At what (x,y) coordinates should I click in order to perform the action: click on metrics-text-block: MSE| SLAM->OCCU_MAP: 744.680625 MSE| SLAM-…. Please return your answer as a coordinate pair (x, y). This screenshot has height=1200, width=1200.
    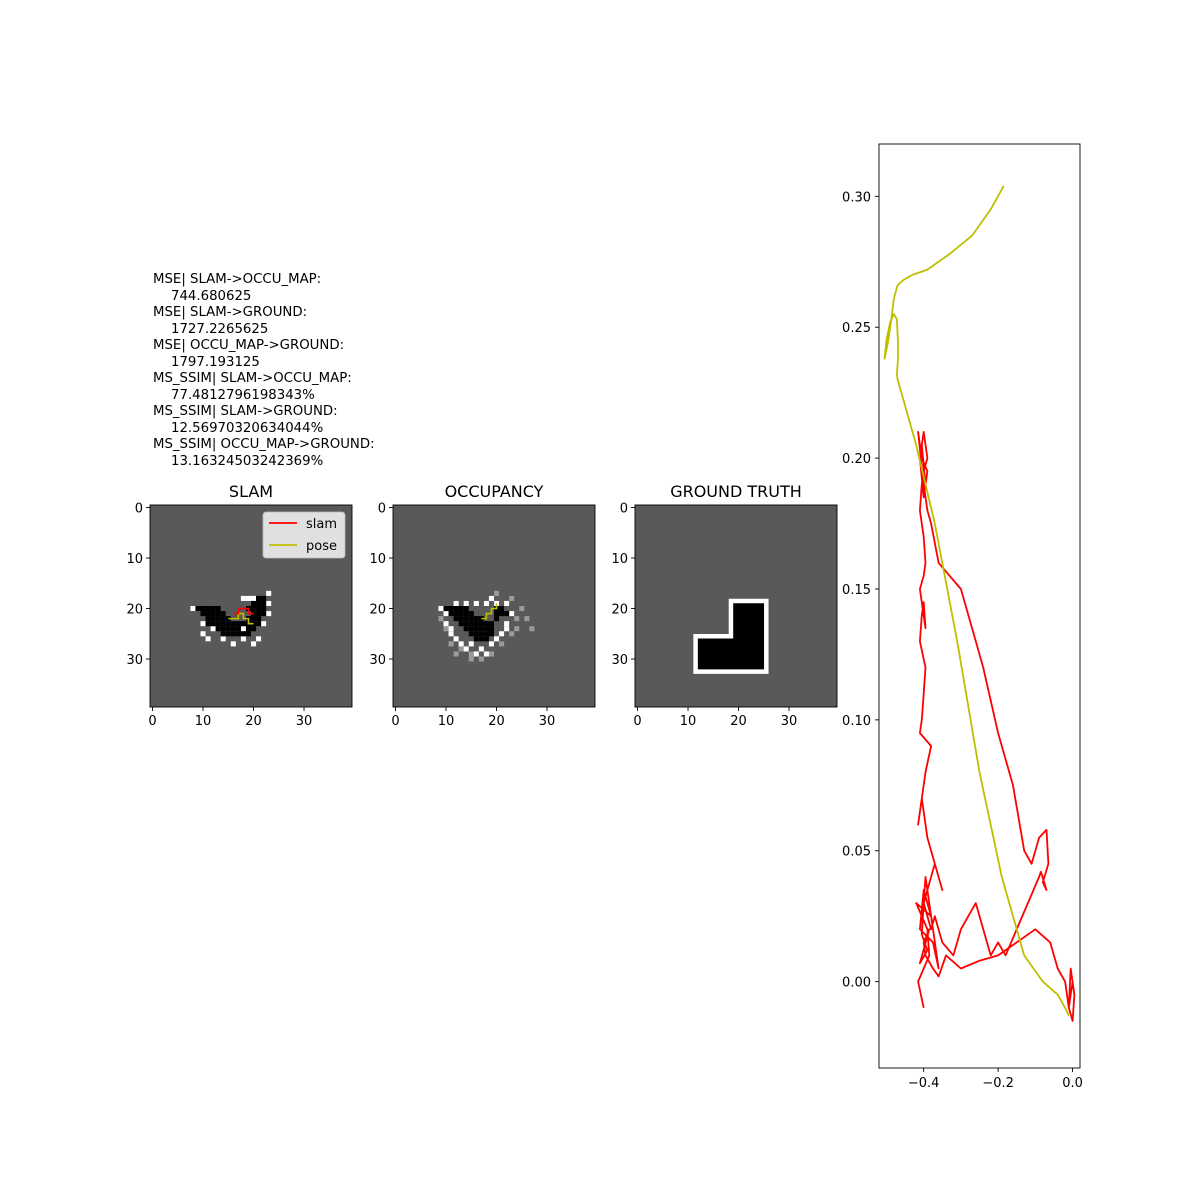
    Looking at the image, I should click on (264, 371).